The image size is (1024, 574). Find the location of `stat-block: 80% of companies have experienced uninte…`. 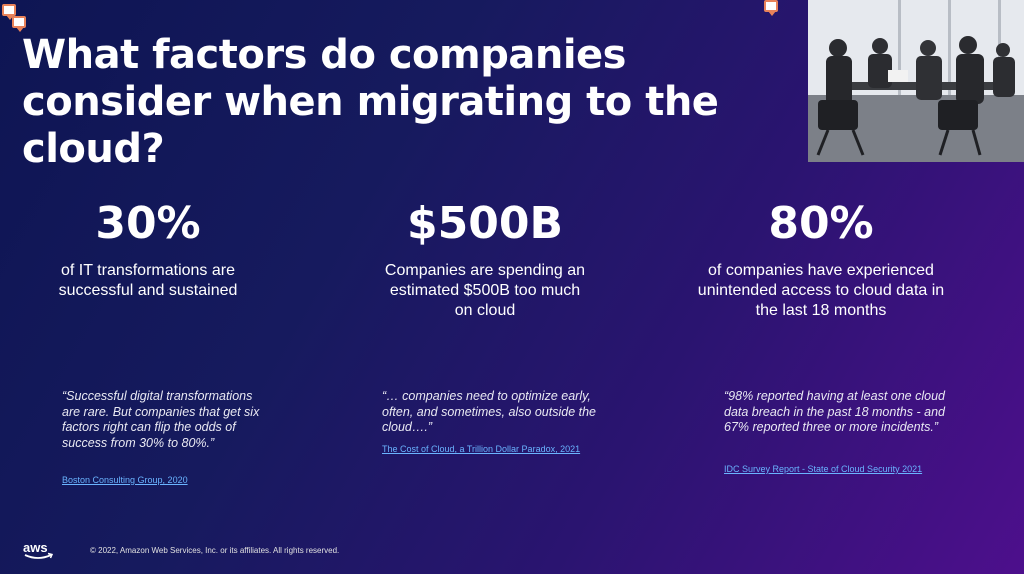

stat-block: 80% of companies have experienced uninte… is located at coordinates (821, 259).